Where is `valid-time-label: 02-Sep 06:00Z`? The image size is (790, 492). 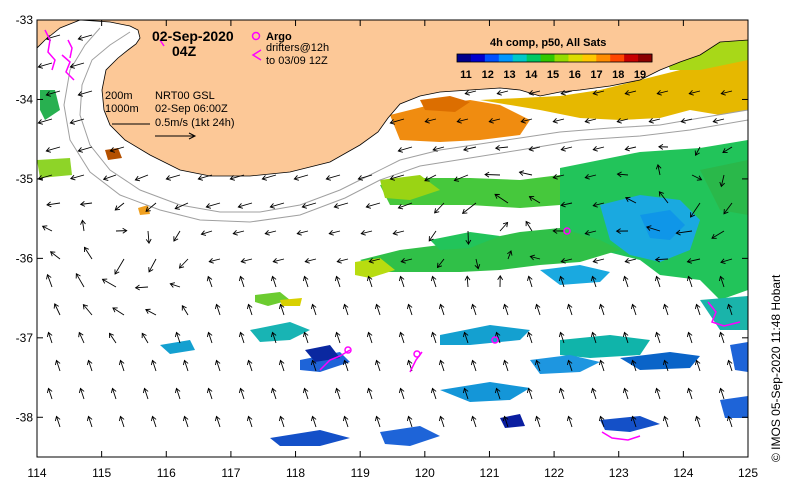 valid-time-label: 02-Sep 06:00Z is located at coordinates (191, 109).